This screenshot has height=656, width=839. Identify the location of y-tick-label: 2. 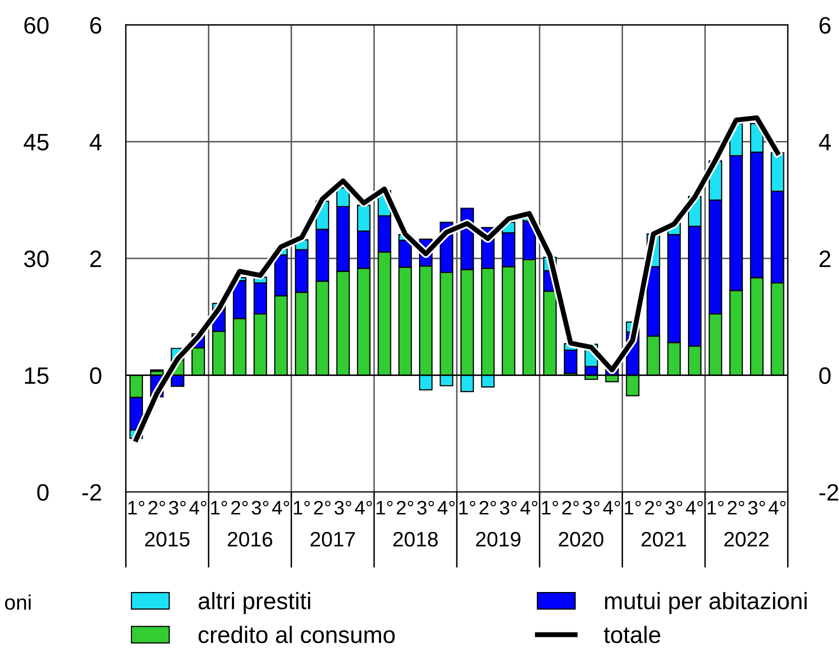
(96, 259).